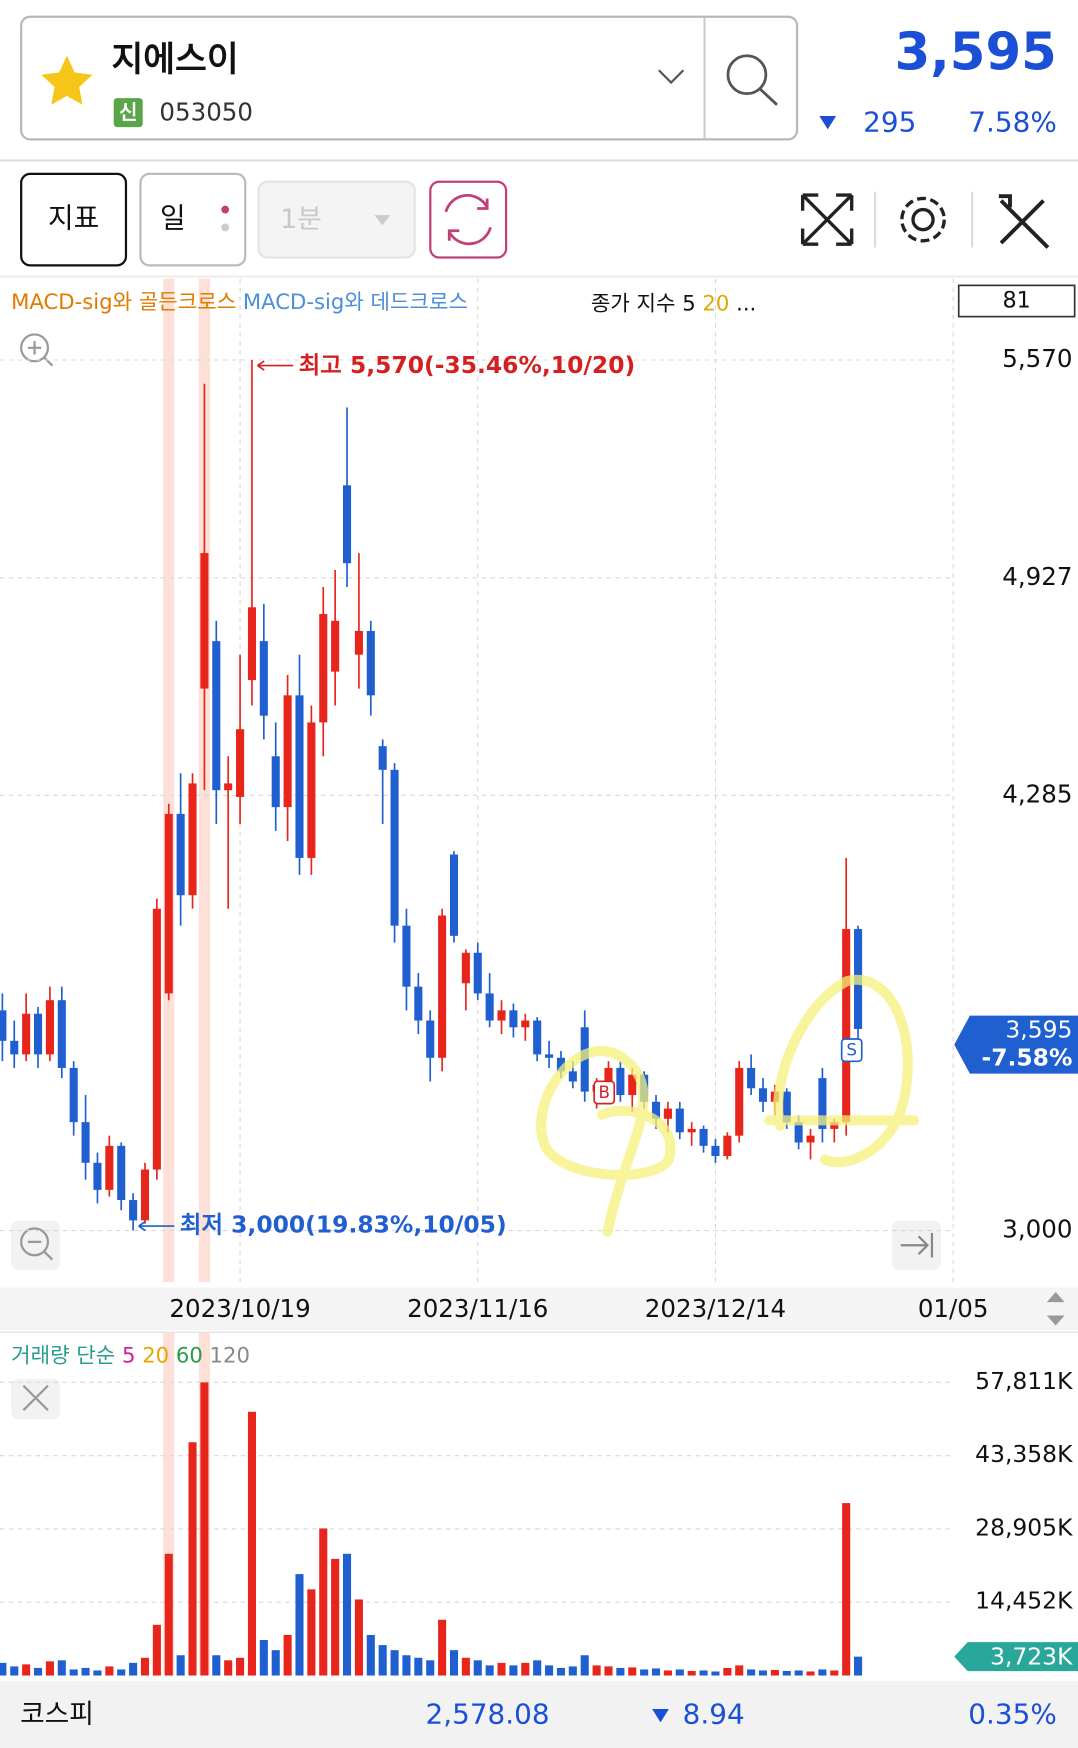  What do you see at coordinates (239, 1308) in the screenshot?
I see `x-tick-label: 2023/10/19` at bounding box center [239, 1308].